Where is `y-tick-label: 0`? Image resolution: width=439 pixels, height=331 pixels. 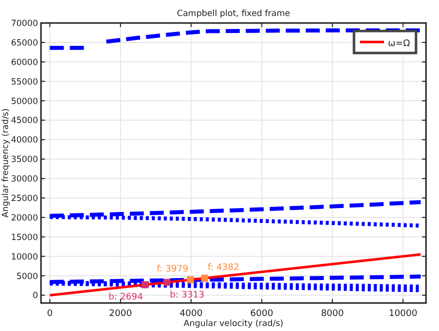
y-tick-label: 0 is located at coordinates (35, 296).